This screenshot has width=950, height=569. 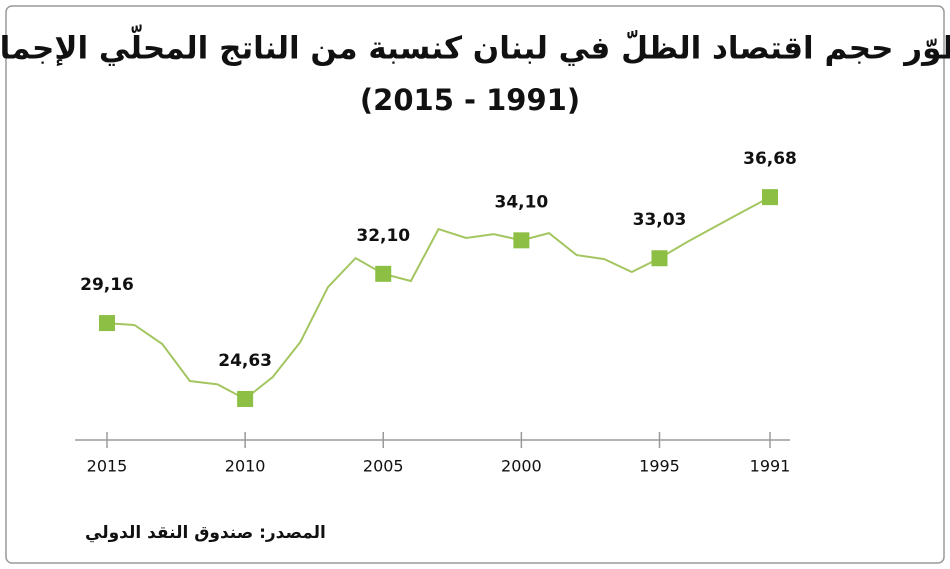 I want to click on data-label: 32,10, so click(x=383, y=236).